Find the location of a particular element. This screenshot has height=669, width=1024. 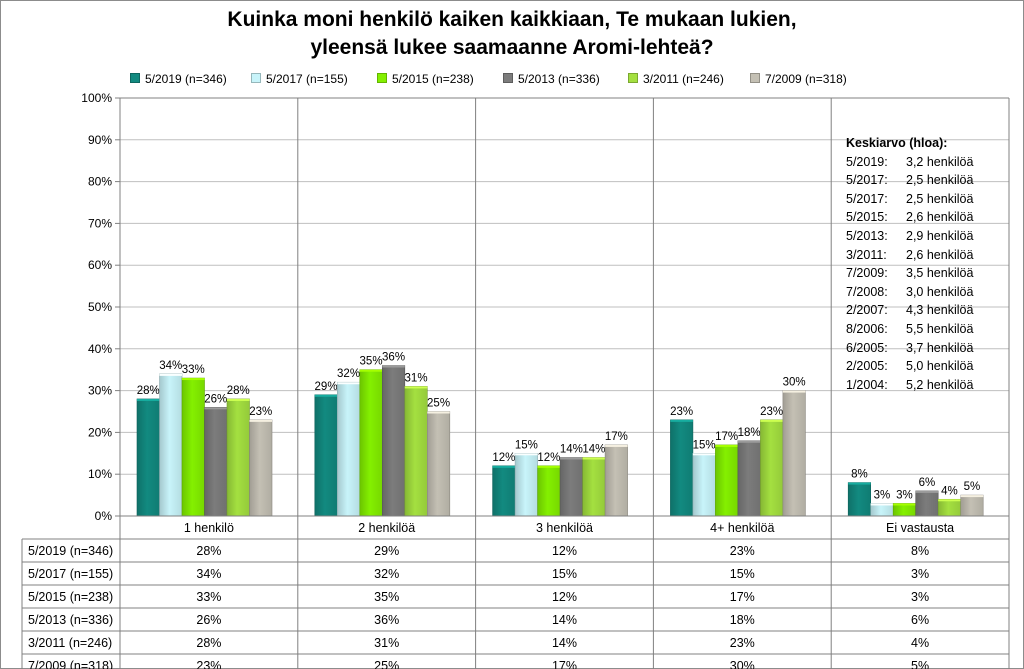

mean-row: 2/2005: 5,0 henkilöä is located at coordinates (909, 366).